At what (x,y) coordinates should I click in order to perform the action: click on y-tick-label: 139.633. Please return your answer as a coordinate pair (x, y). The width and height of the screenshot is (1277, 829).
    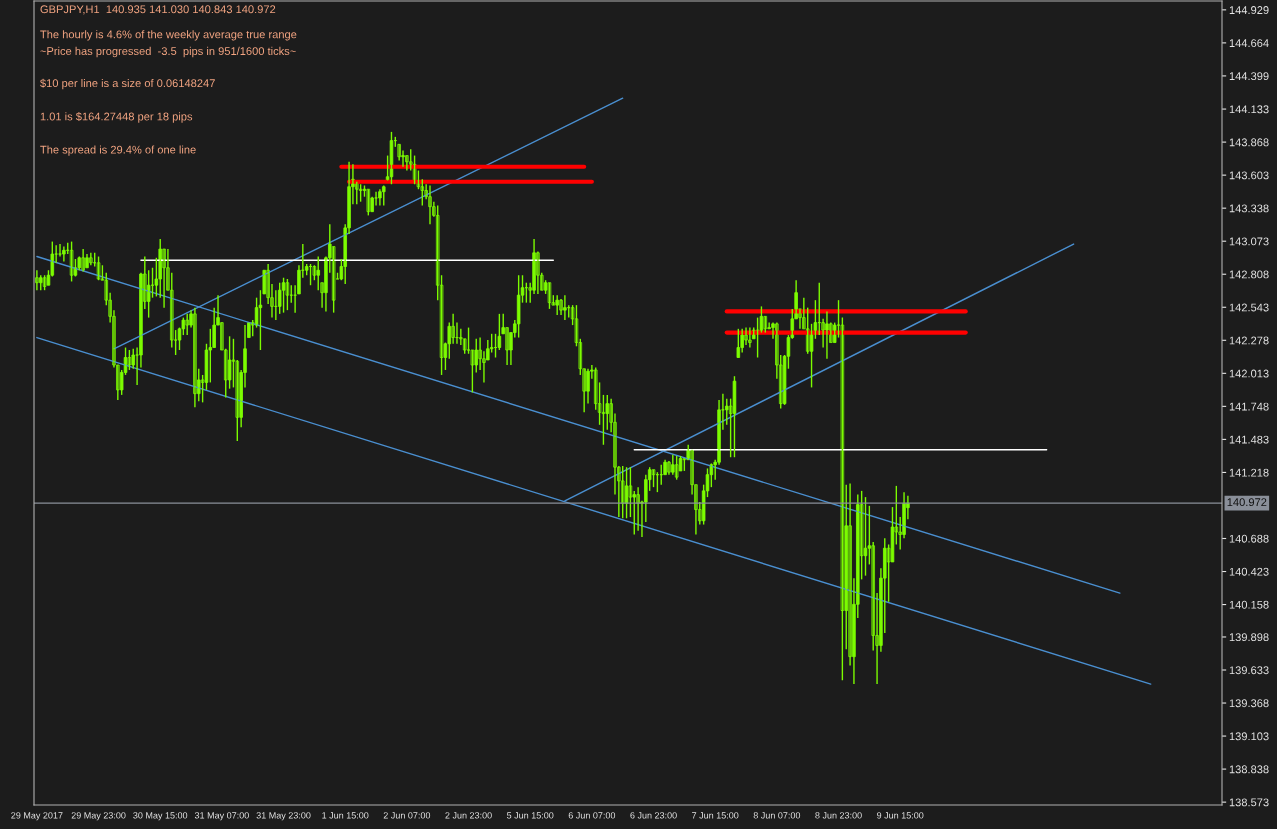
    Looking at the image, I should click on (1249, 670).